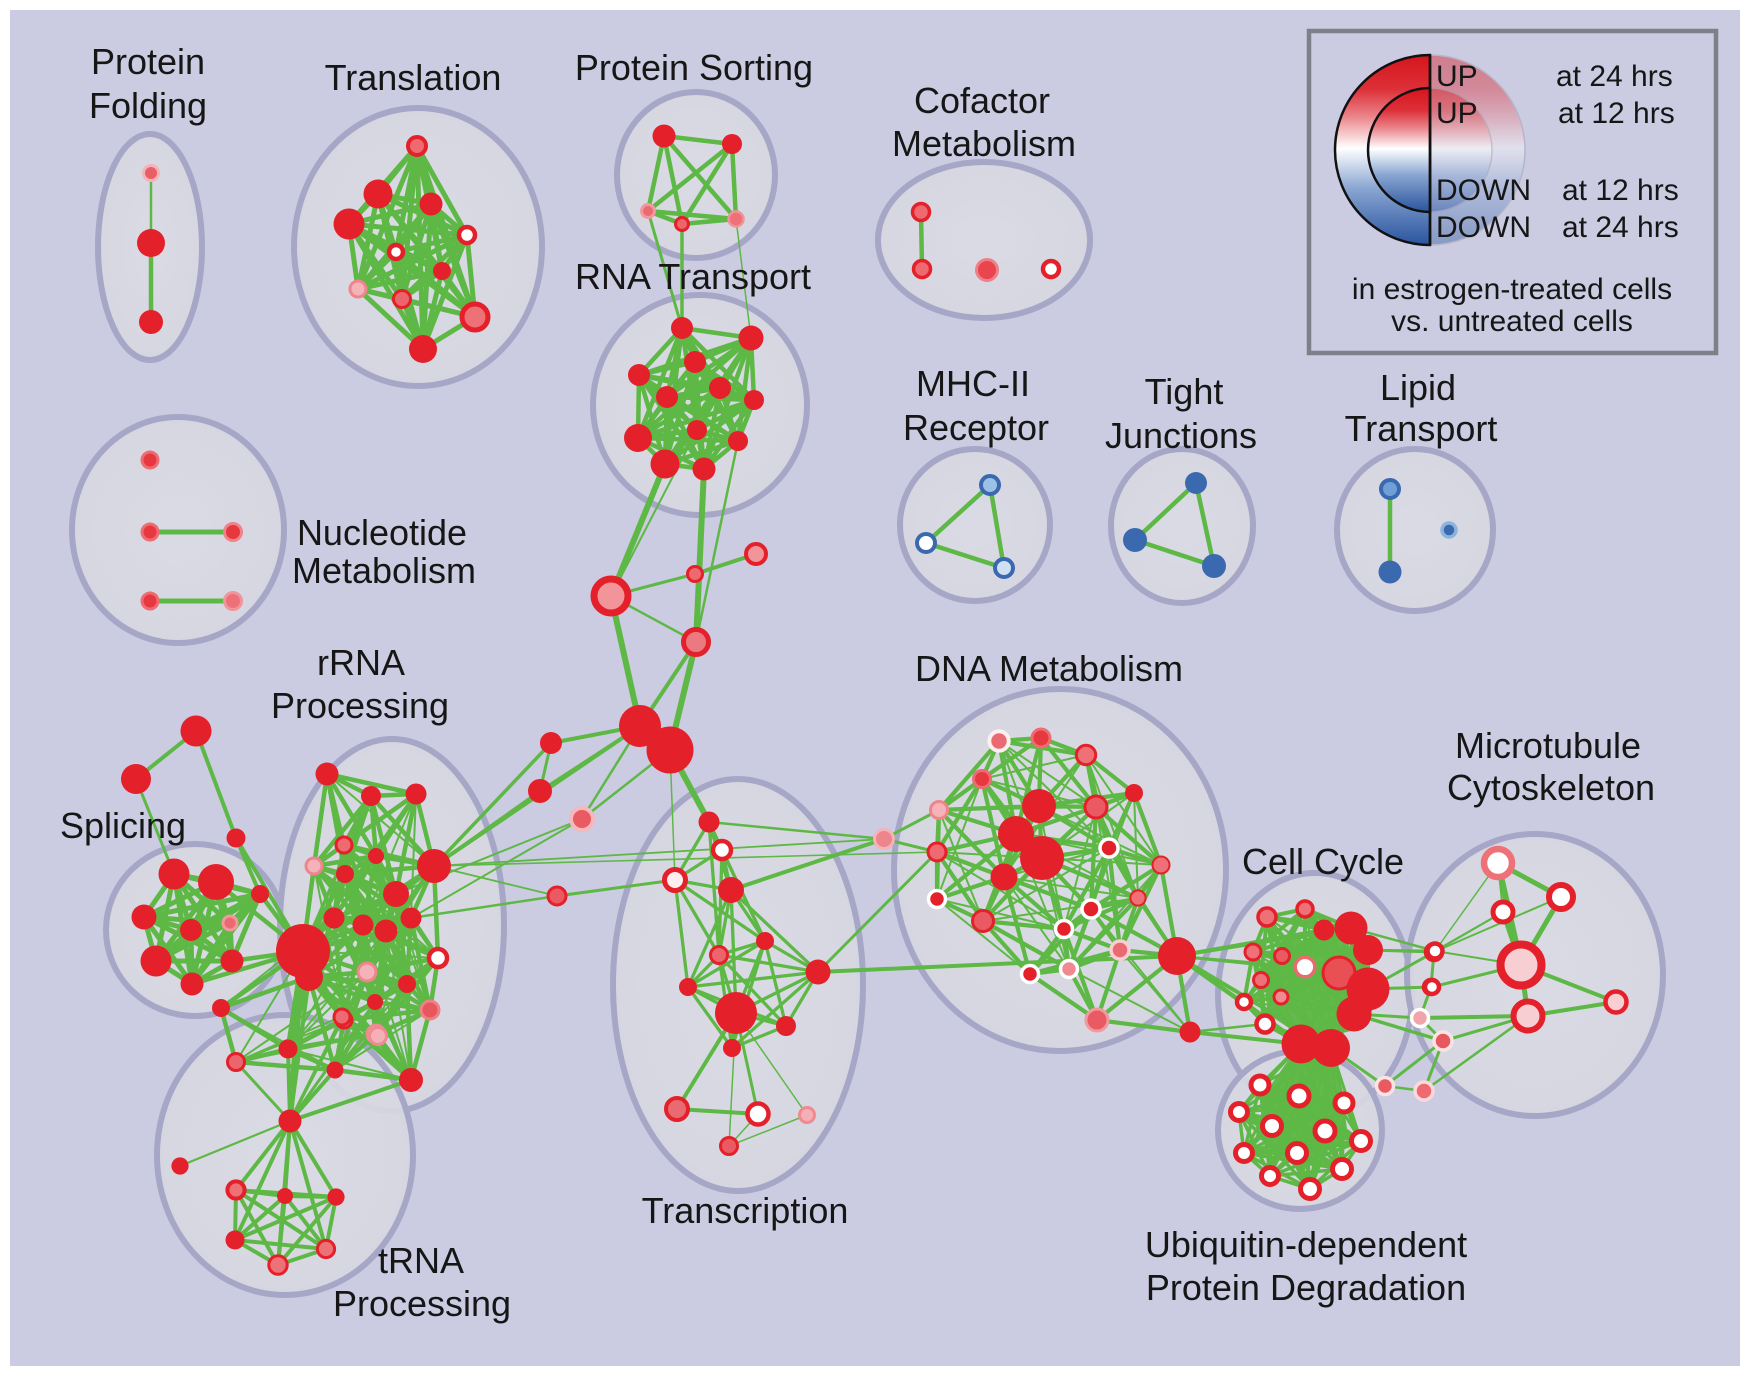  Describe the element at coordinates (1512, 289) in the screenshot. I see `svg-text: in estrogen-treated cells` at that location.